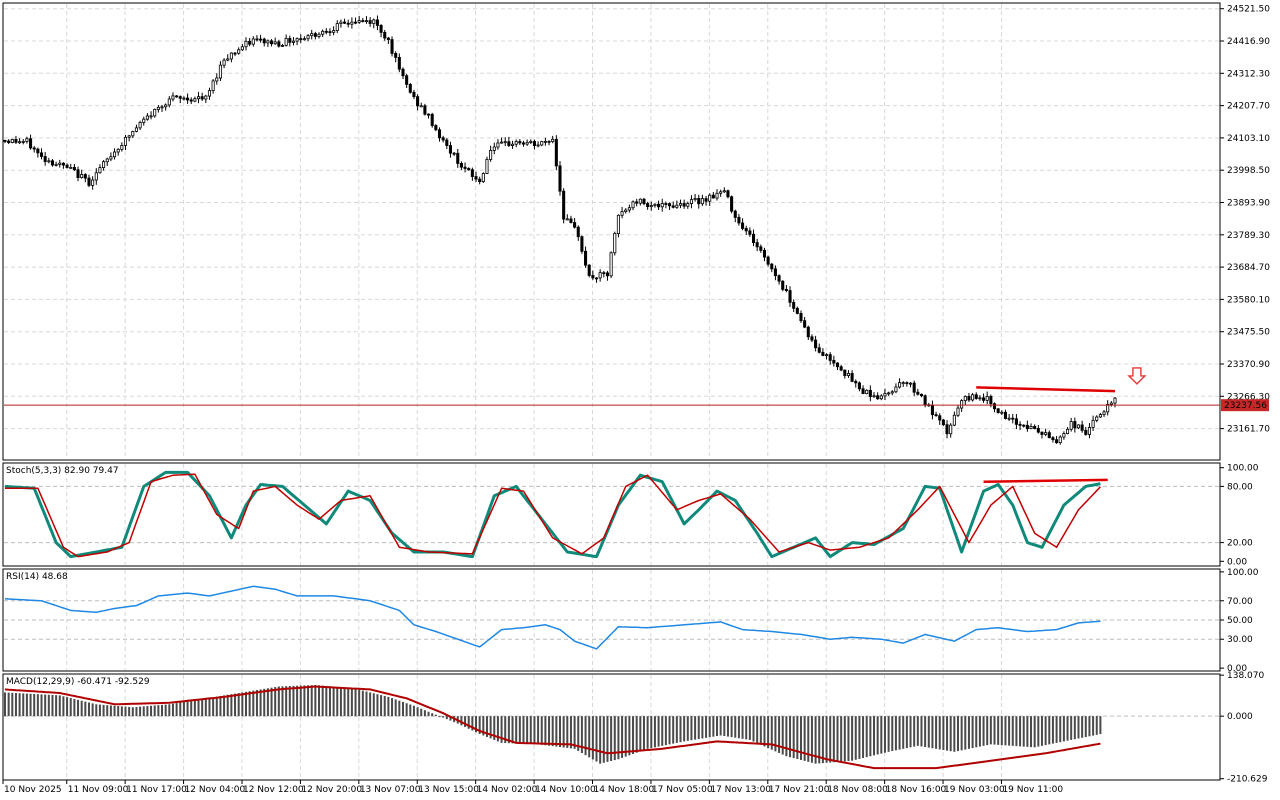 The height and width of the screenshot is (800, 1280). I want to click on sell-arrow-icon, so click(1137, 376).